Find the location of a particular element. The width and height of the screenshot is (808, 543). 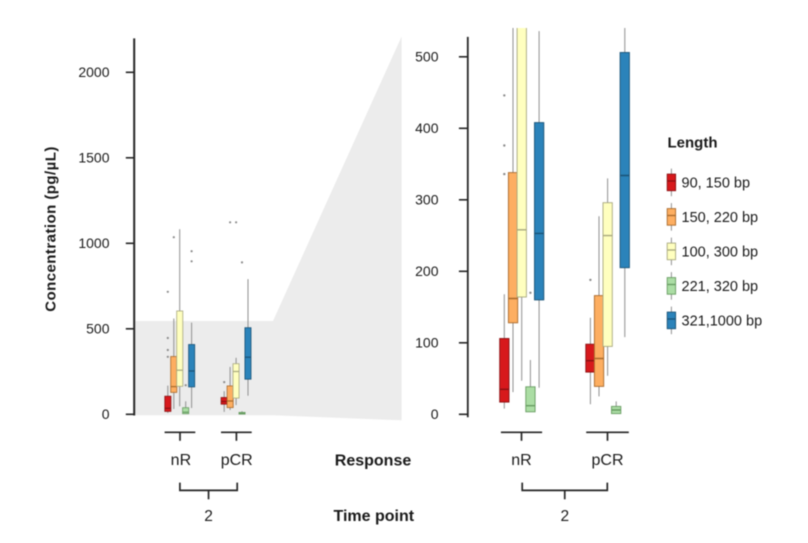

svg-text: 300 is located at coordinates (427, 200).